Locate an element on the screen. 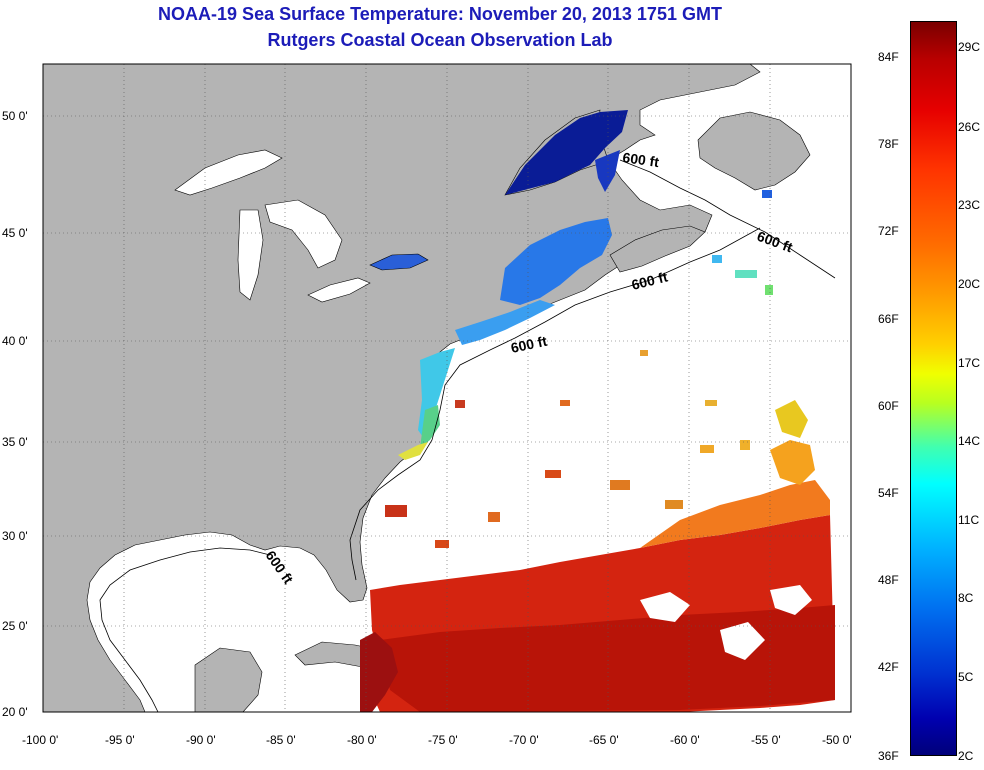 The width and height of the screenshot is (984, 770). colorbar-f-label: 78F is located at coordinates (888, 144).